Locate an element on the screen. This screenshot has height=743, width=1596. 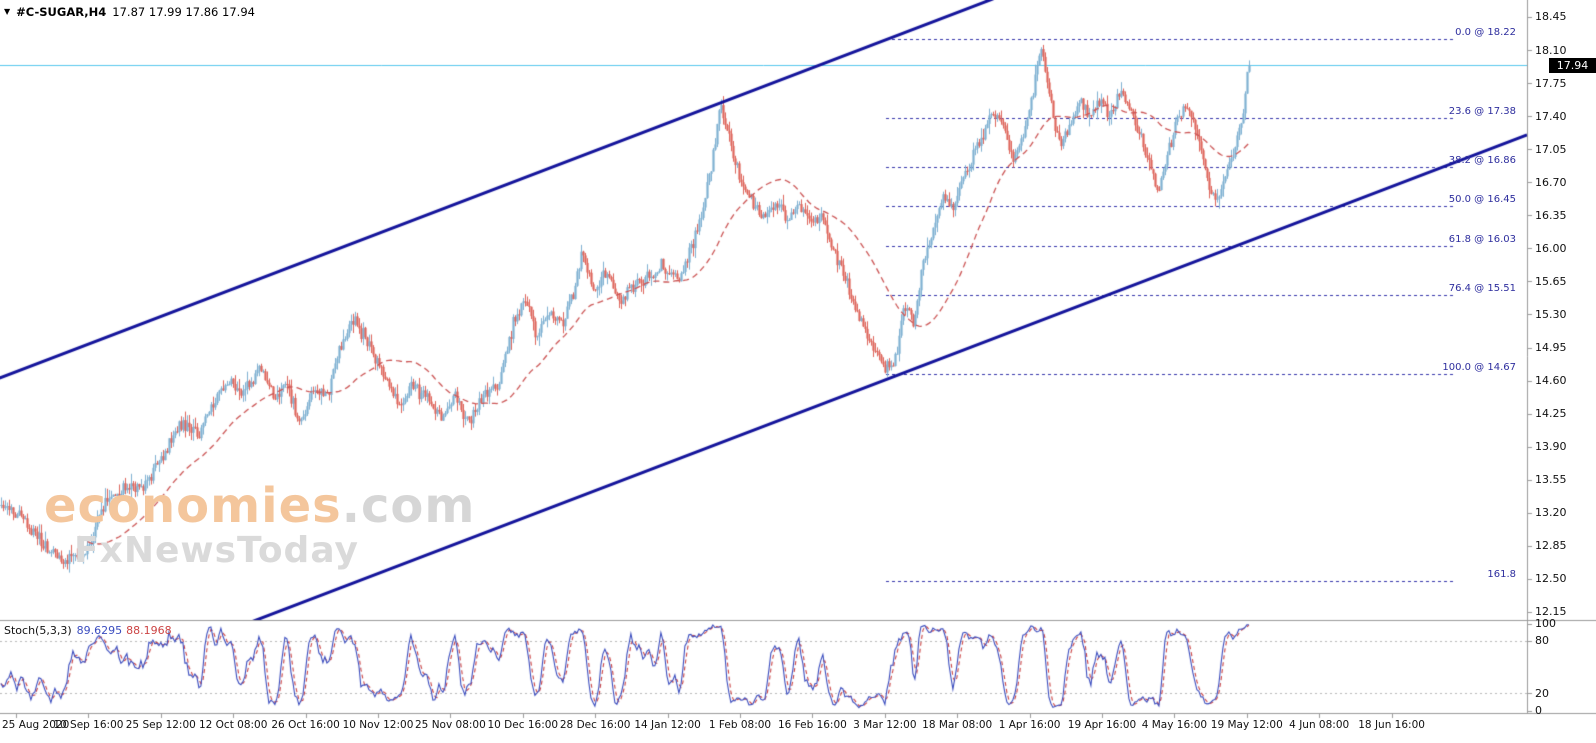
stoch-d-value: 88.1968 is located at coordinates (149, 630).